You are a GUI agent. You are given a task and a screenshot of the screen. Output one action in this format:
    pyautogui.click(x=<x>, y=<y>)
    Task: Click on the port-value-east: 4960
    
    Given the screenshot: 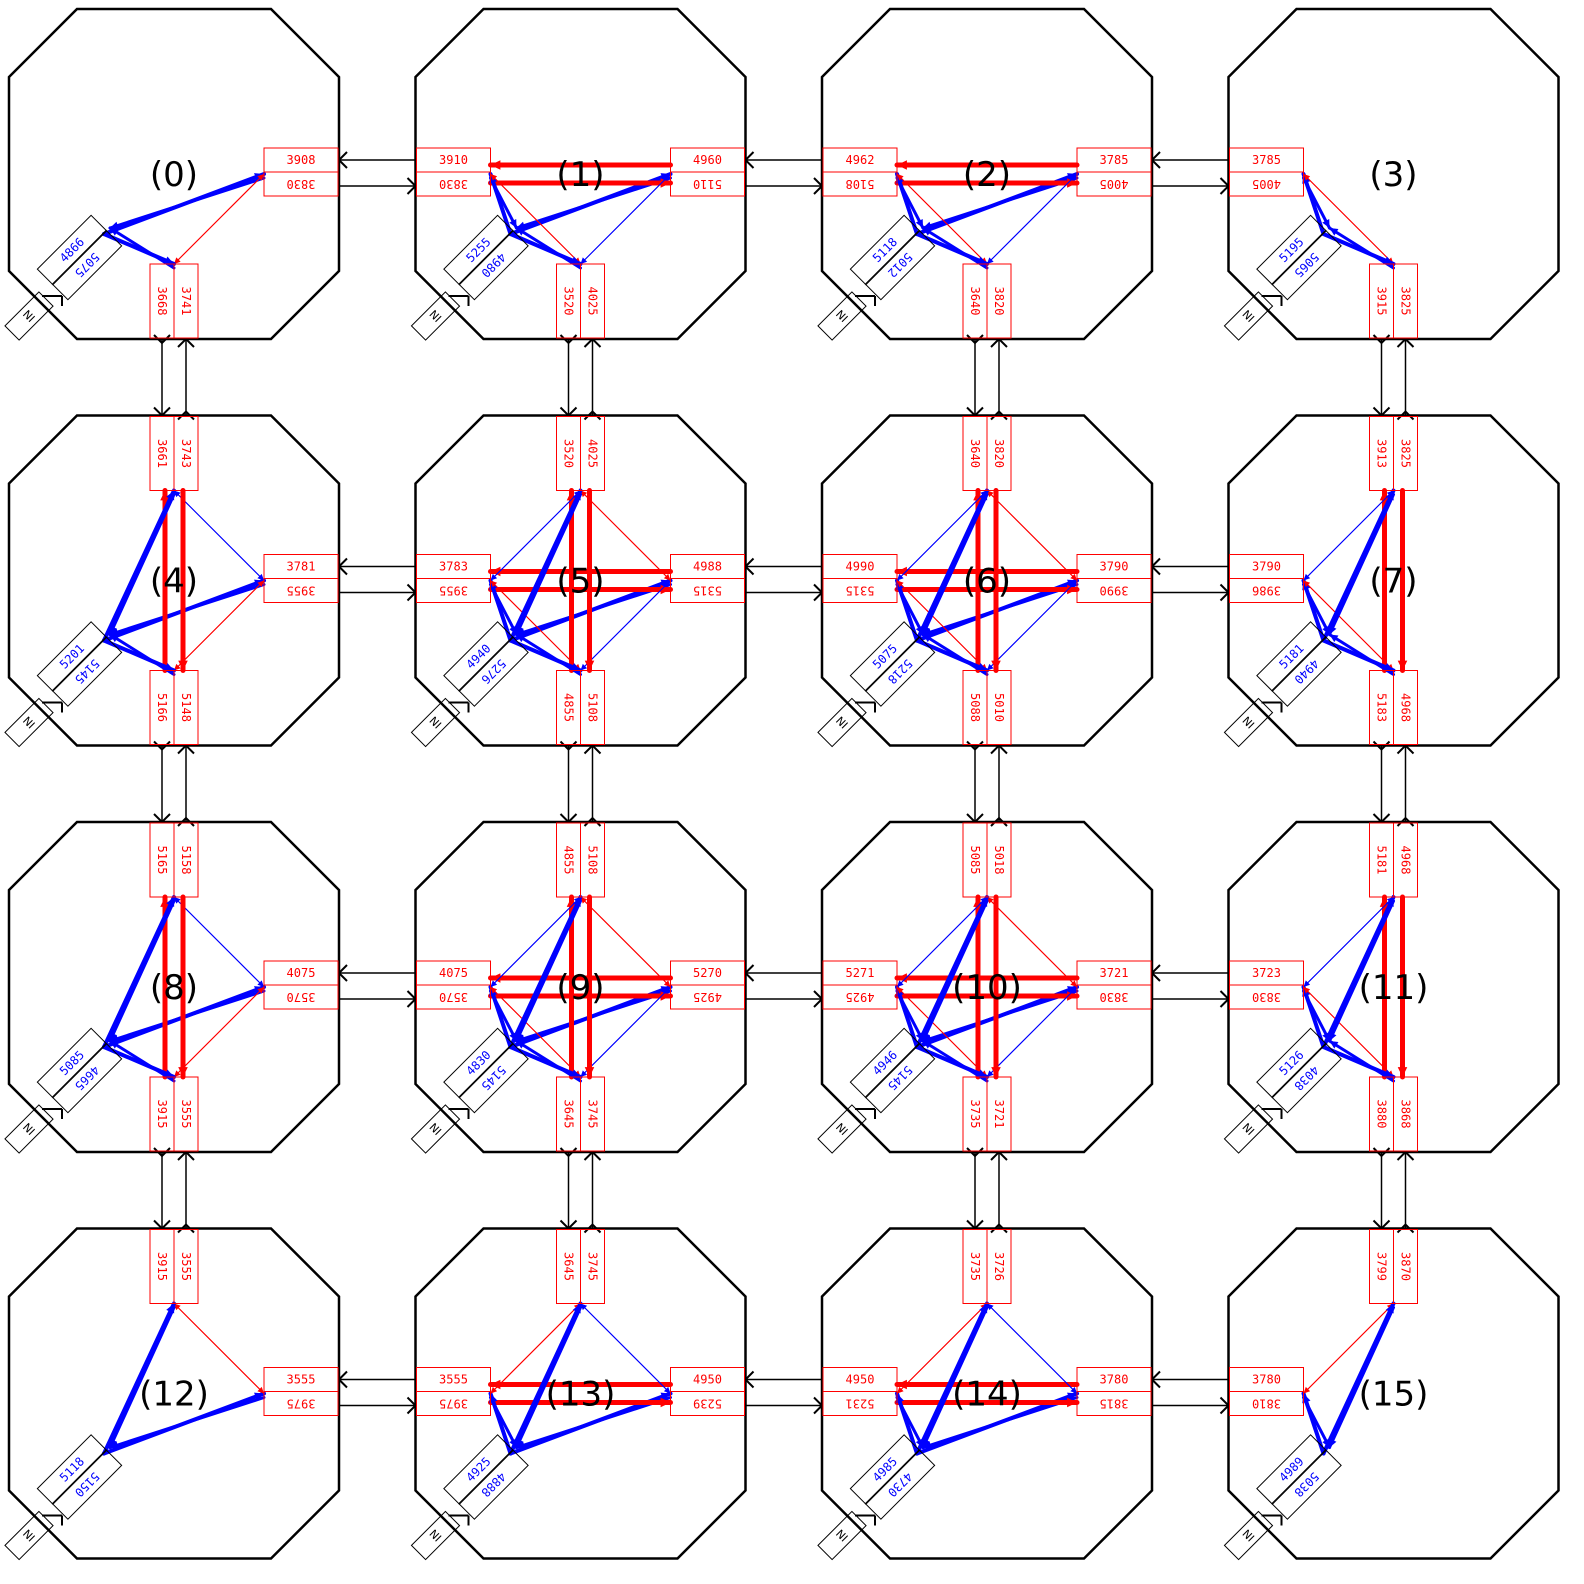 What is the action you would take?
    pyautogui.click(x=707, y=160)
    